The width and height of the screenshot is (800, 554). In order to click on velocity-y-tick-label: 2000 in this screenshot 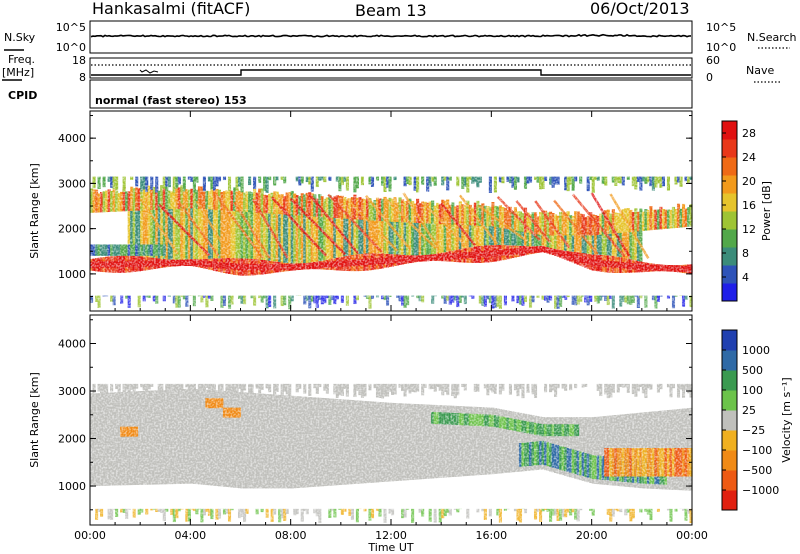, I will do `click(72, 439)`.